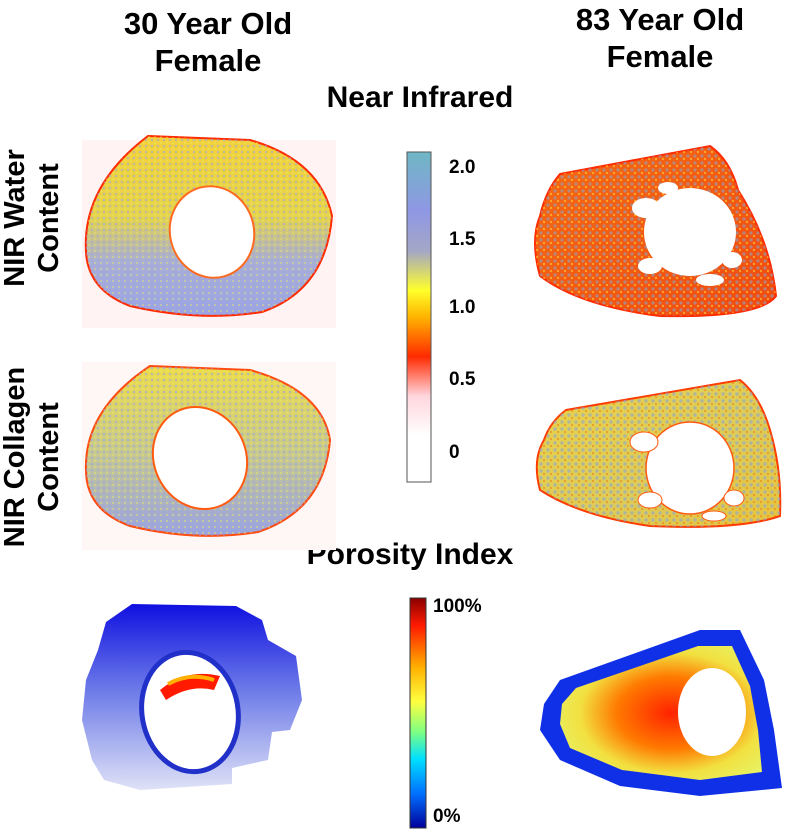 This screenshot has width=790, height=831. Describe the element at coordinates (462, 307) in the screenshot. I see `nir-tick-1-0: 1.0` at that location.